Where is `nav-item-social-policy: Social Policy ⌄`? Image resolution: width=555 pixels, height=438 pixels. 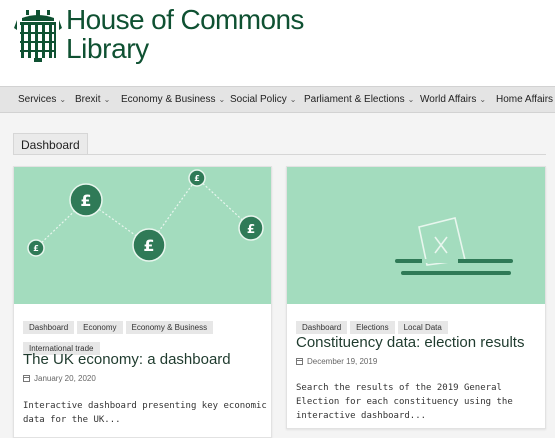 nav-item-social-policy: Social Policy ⌄ is located at coordinates (263, 99).